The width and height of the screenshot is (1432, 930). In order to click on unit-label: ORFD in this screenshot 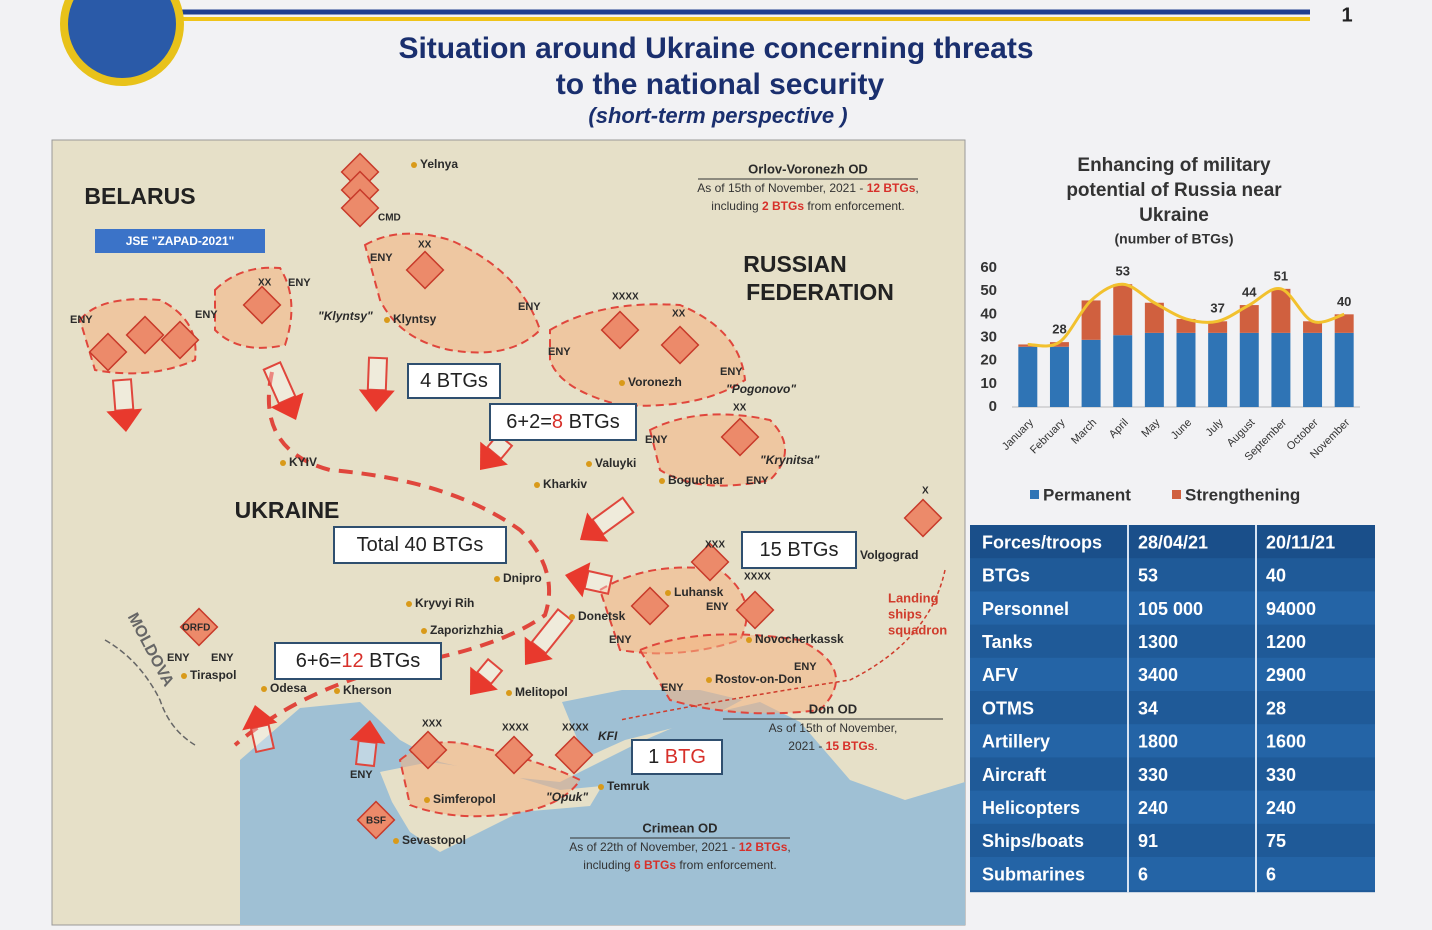, I will do `click(196, 628)`.